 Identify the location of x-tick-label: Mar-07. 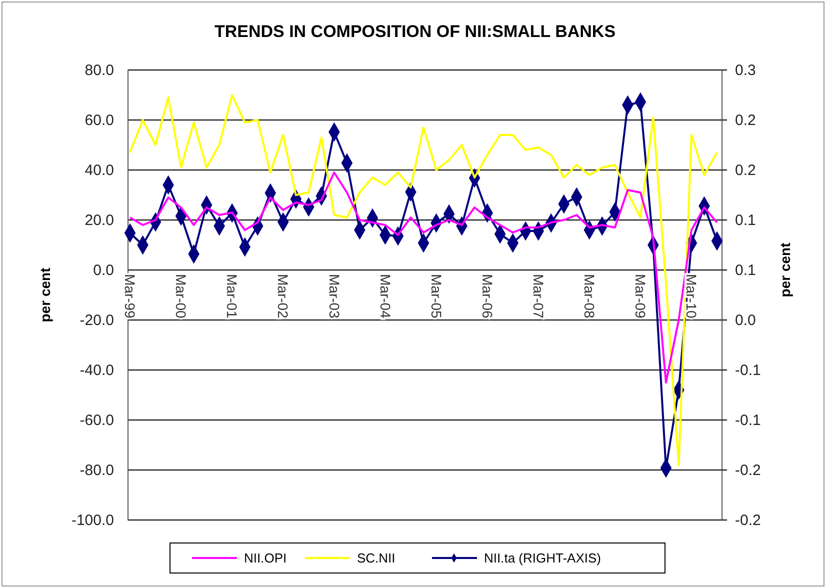
(538, 296).